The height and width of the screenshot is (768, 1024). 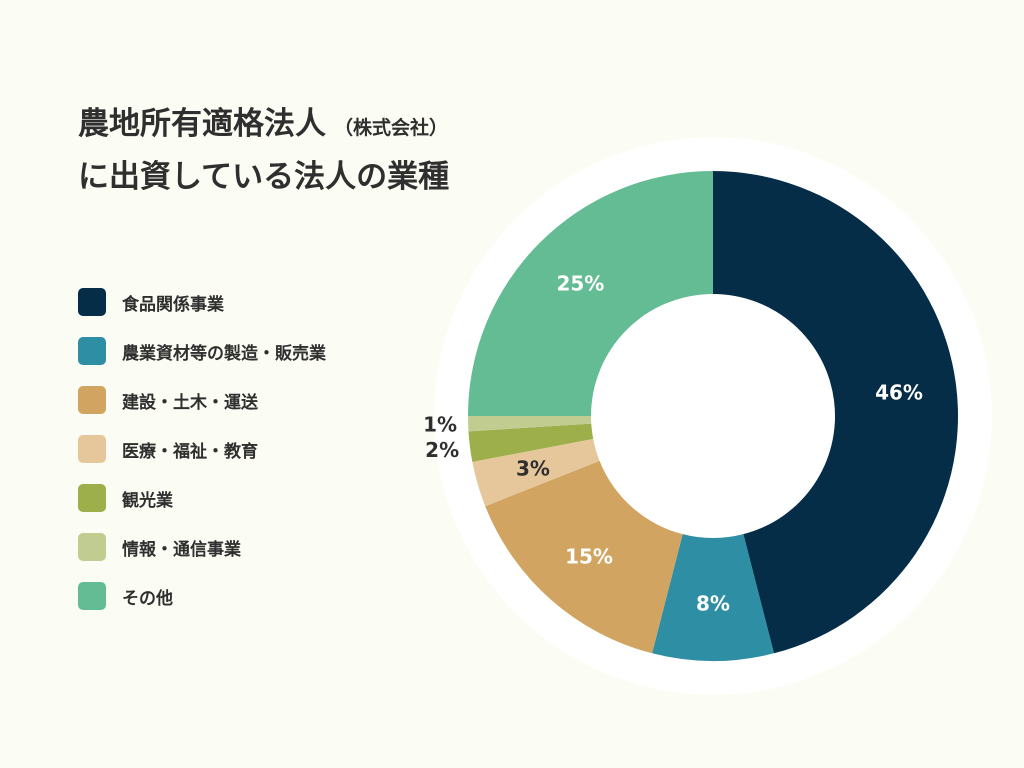 What do you see at coordinates (224, 353) in the screenshot?
I see `legend-label: 農業資材等の製造・販売業` at bounding box center [224, 353].